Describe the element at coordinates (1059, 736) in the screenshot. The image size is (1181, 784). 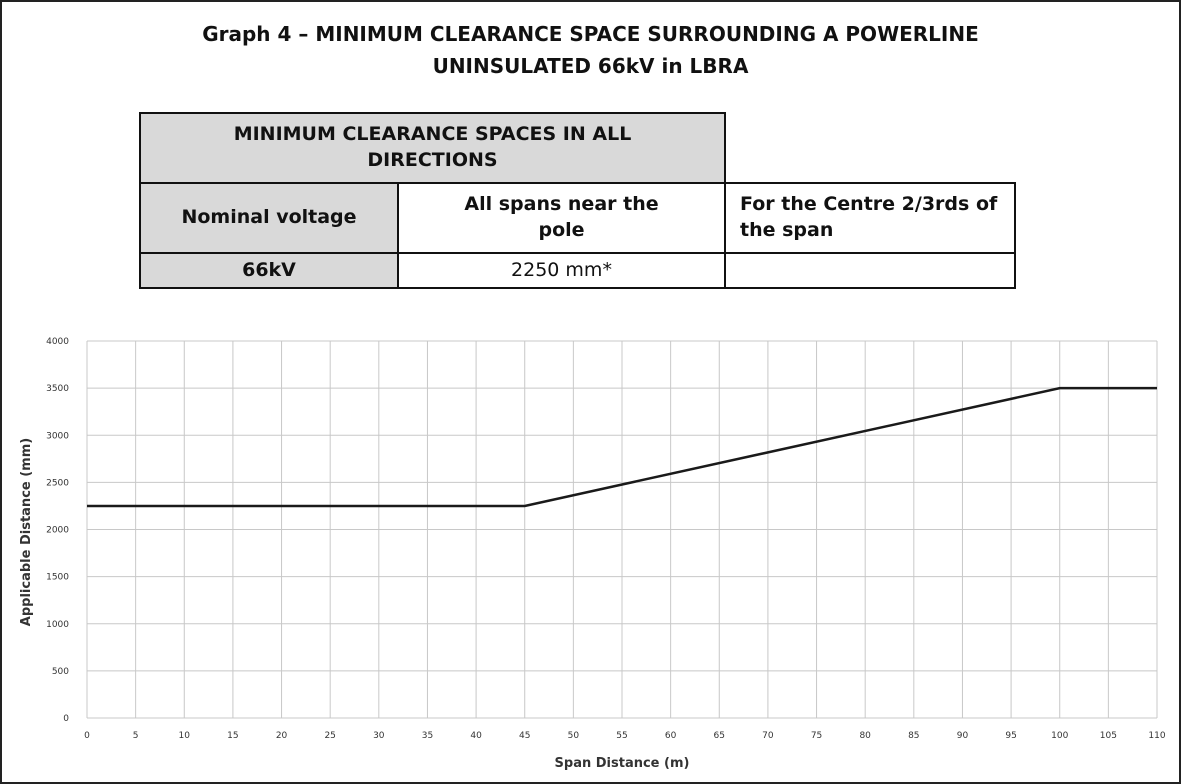
I see `x-tick-label: 100` at that location.